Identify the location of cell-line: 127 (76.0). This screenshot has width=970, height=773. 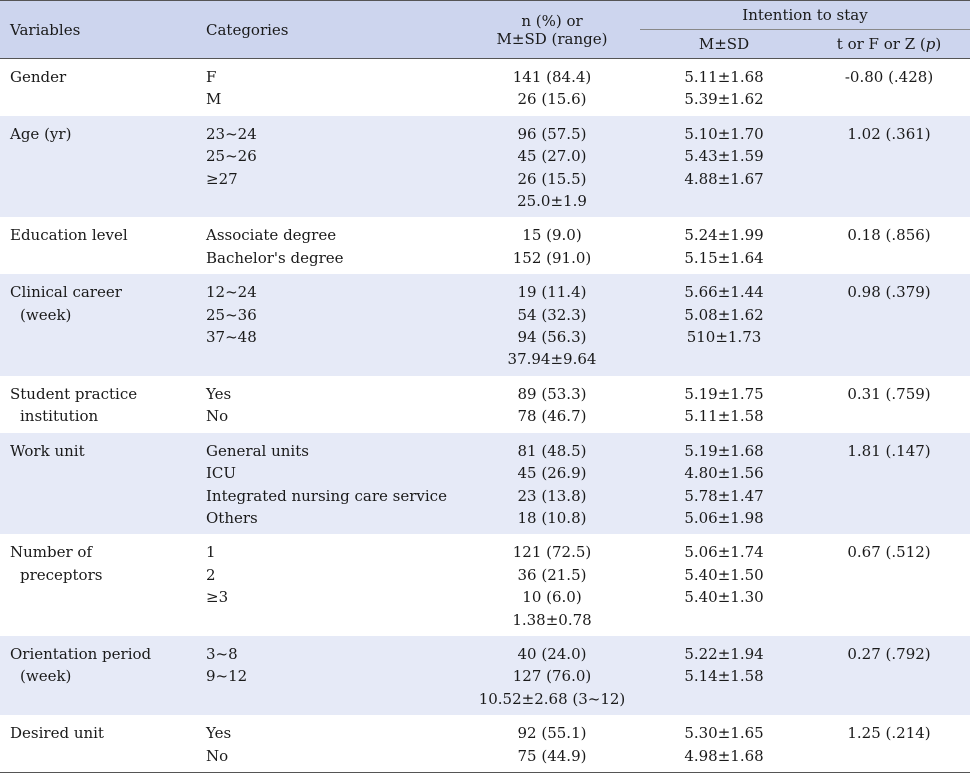
(552, 676).